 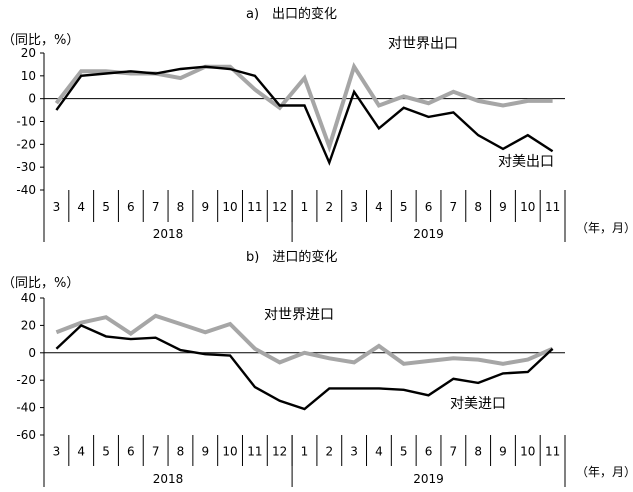 What do you see at coordinates (526, 162) in the screenshot?
I see `series-label-us: 对美出口` at bounding box center [526, 162].